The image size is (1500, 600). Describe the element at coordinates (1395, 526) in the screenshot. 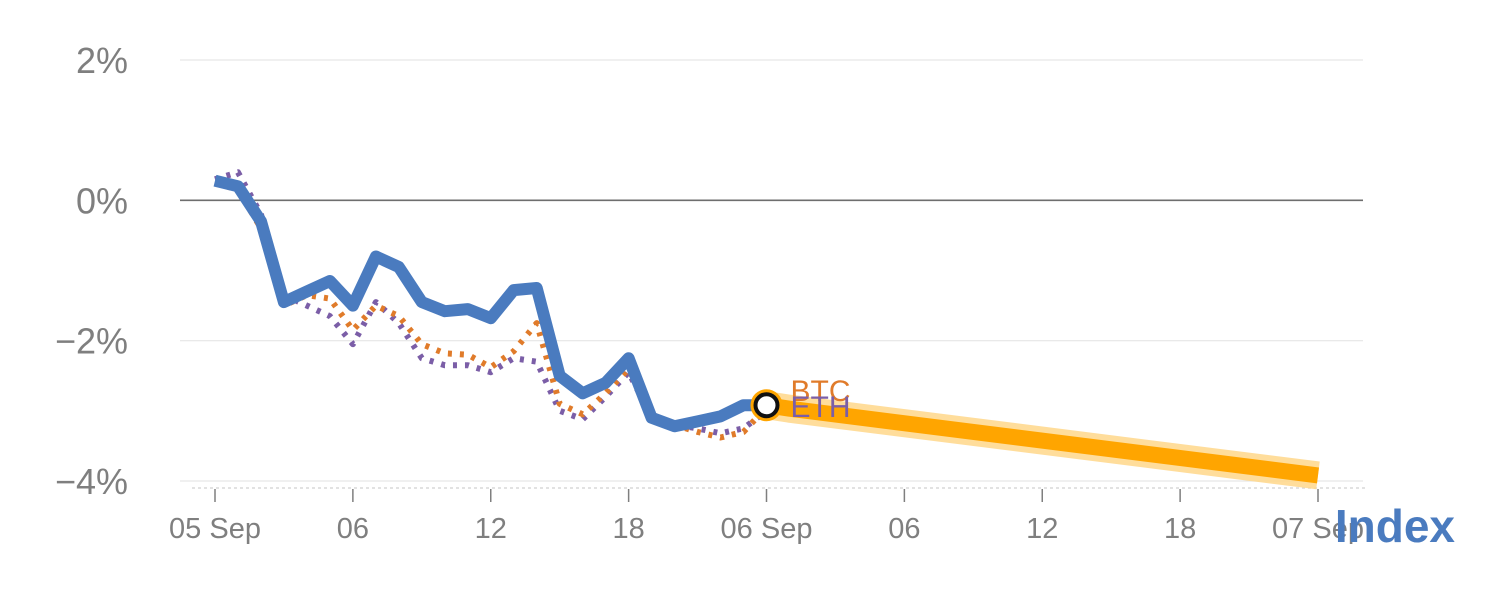

I see `index-axis-label: Index` at that location.